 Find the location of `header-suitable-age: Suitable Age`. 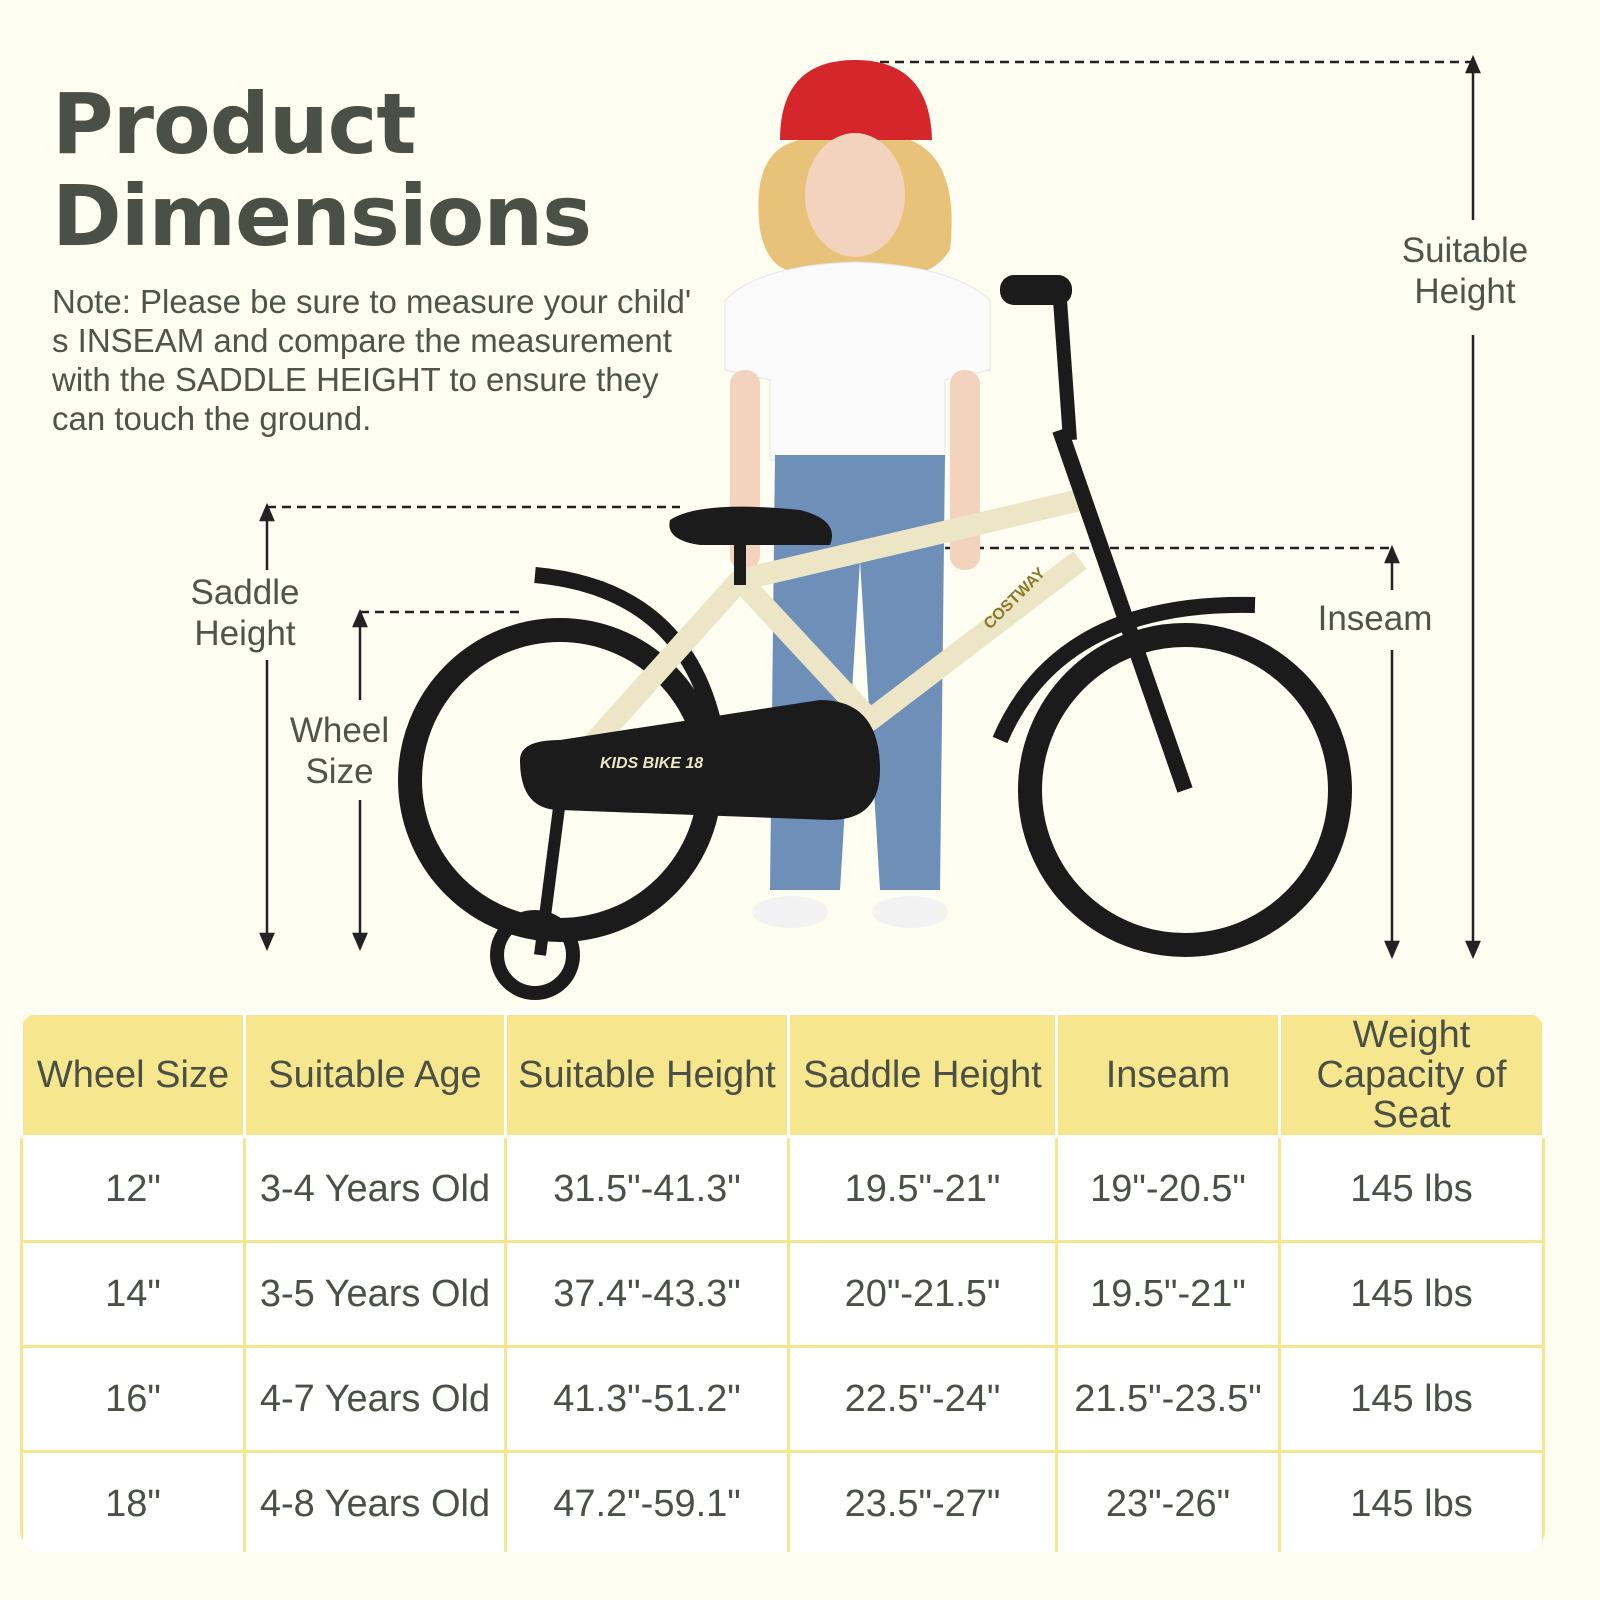

header-suitable-age: Suitable Age is located at coordinates (375, 1075).